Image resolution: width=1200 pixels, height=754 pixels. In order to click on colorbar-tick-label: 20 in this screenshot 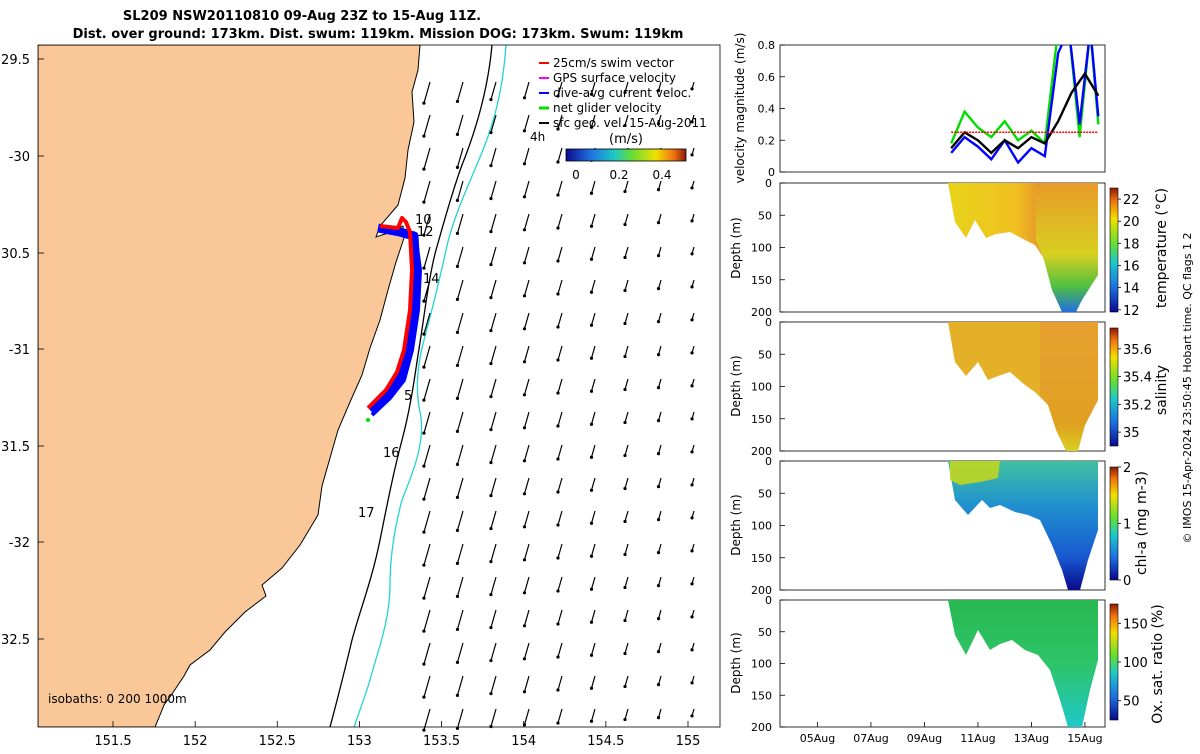, I will do `click(1131, 222)`.